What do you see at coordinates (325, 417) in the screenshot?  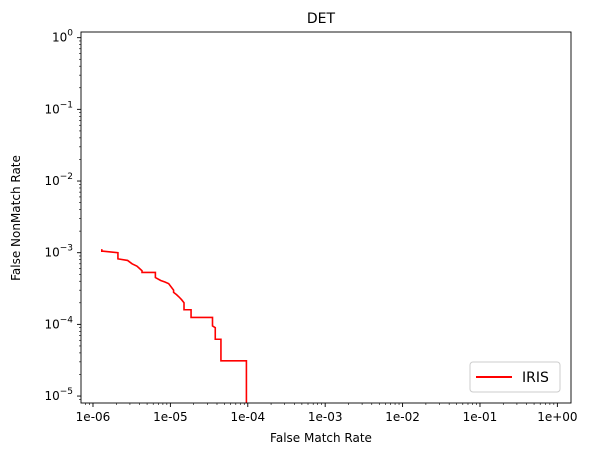 I see `x-tick-label: 1e-03` at bounding box center [325, 417].